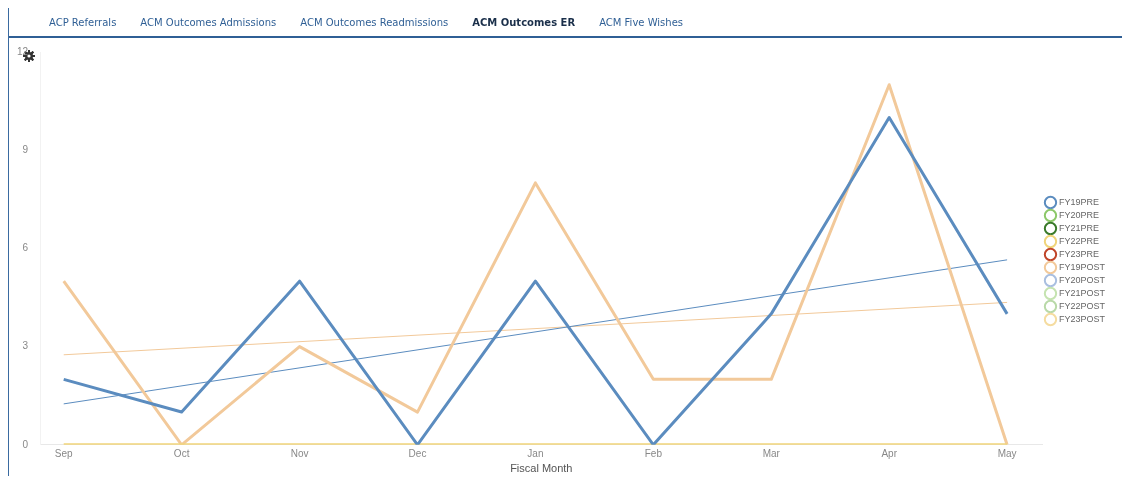  Describe the element at coordinates (1079, 214) in the screenshot. I see `legend-label: FY20PRE` at that location.